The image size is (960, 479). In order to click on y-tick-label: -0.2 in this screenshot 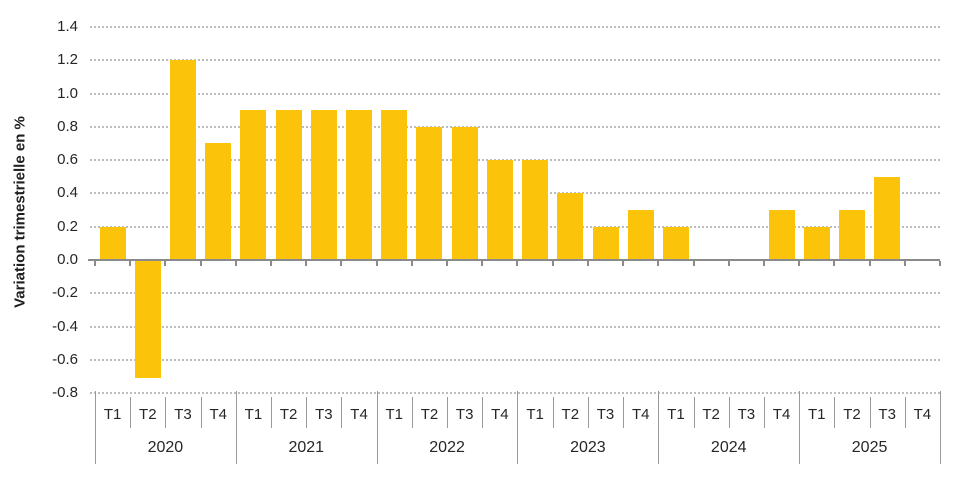, I will do `click(65, 293)`.